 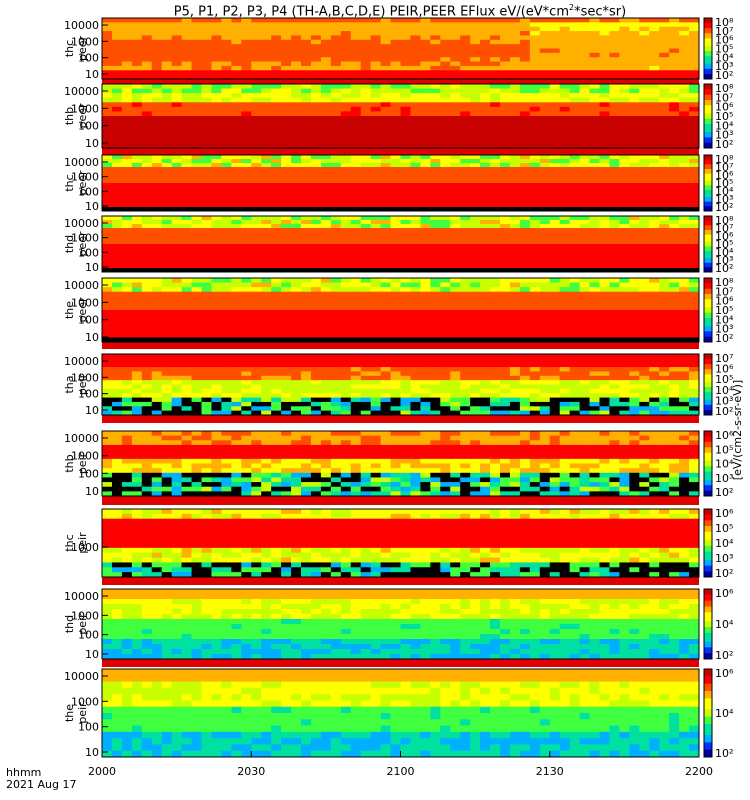 I want to click on colorbar-tick-label: 10⁷, so click(x=724, y=228).